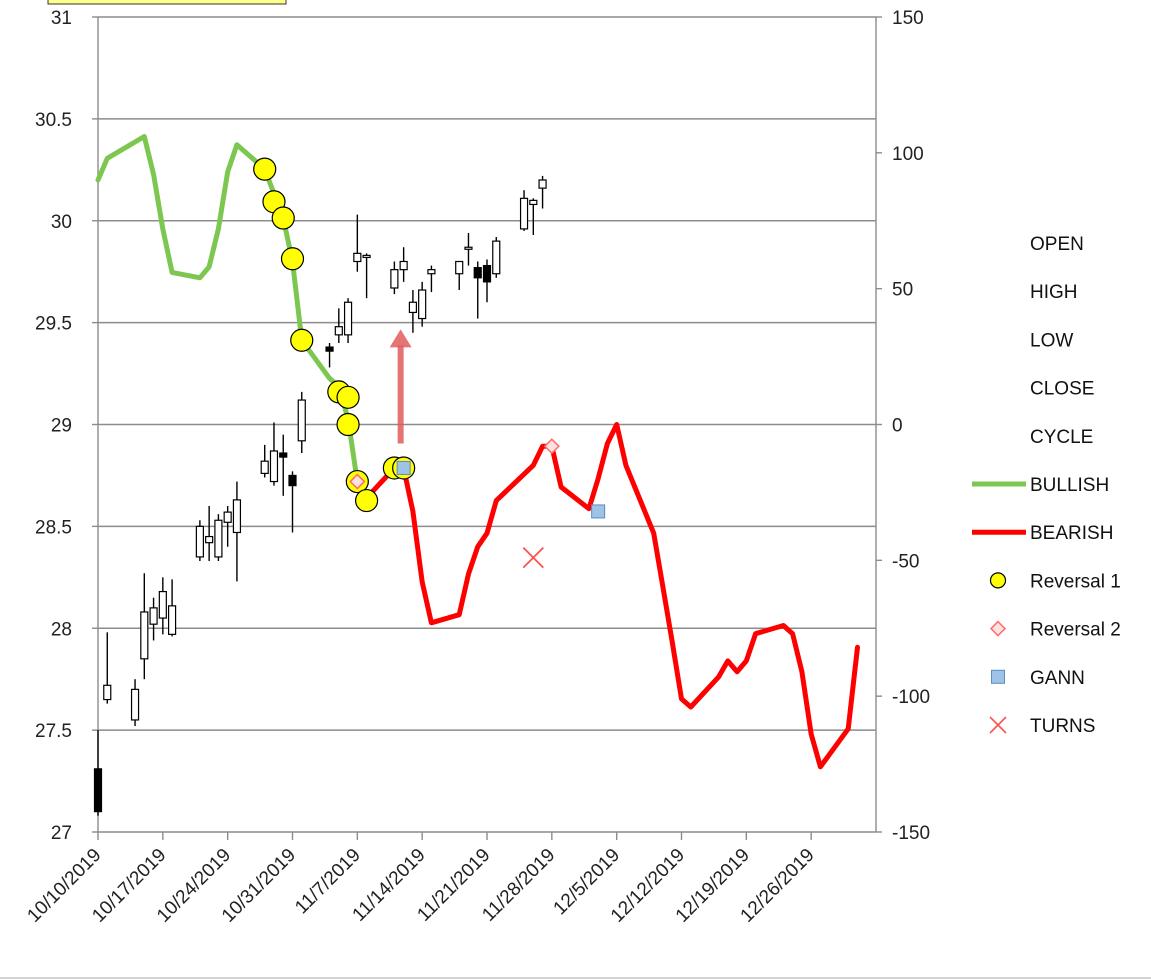 The image size is (1151, 979). I want to click on y-left-tick-label: 30, so click(61, 222).